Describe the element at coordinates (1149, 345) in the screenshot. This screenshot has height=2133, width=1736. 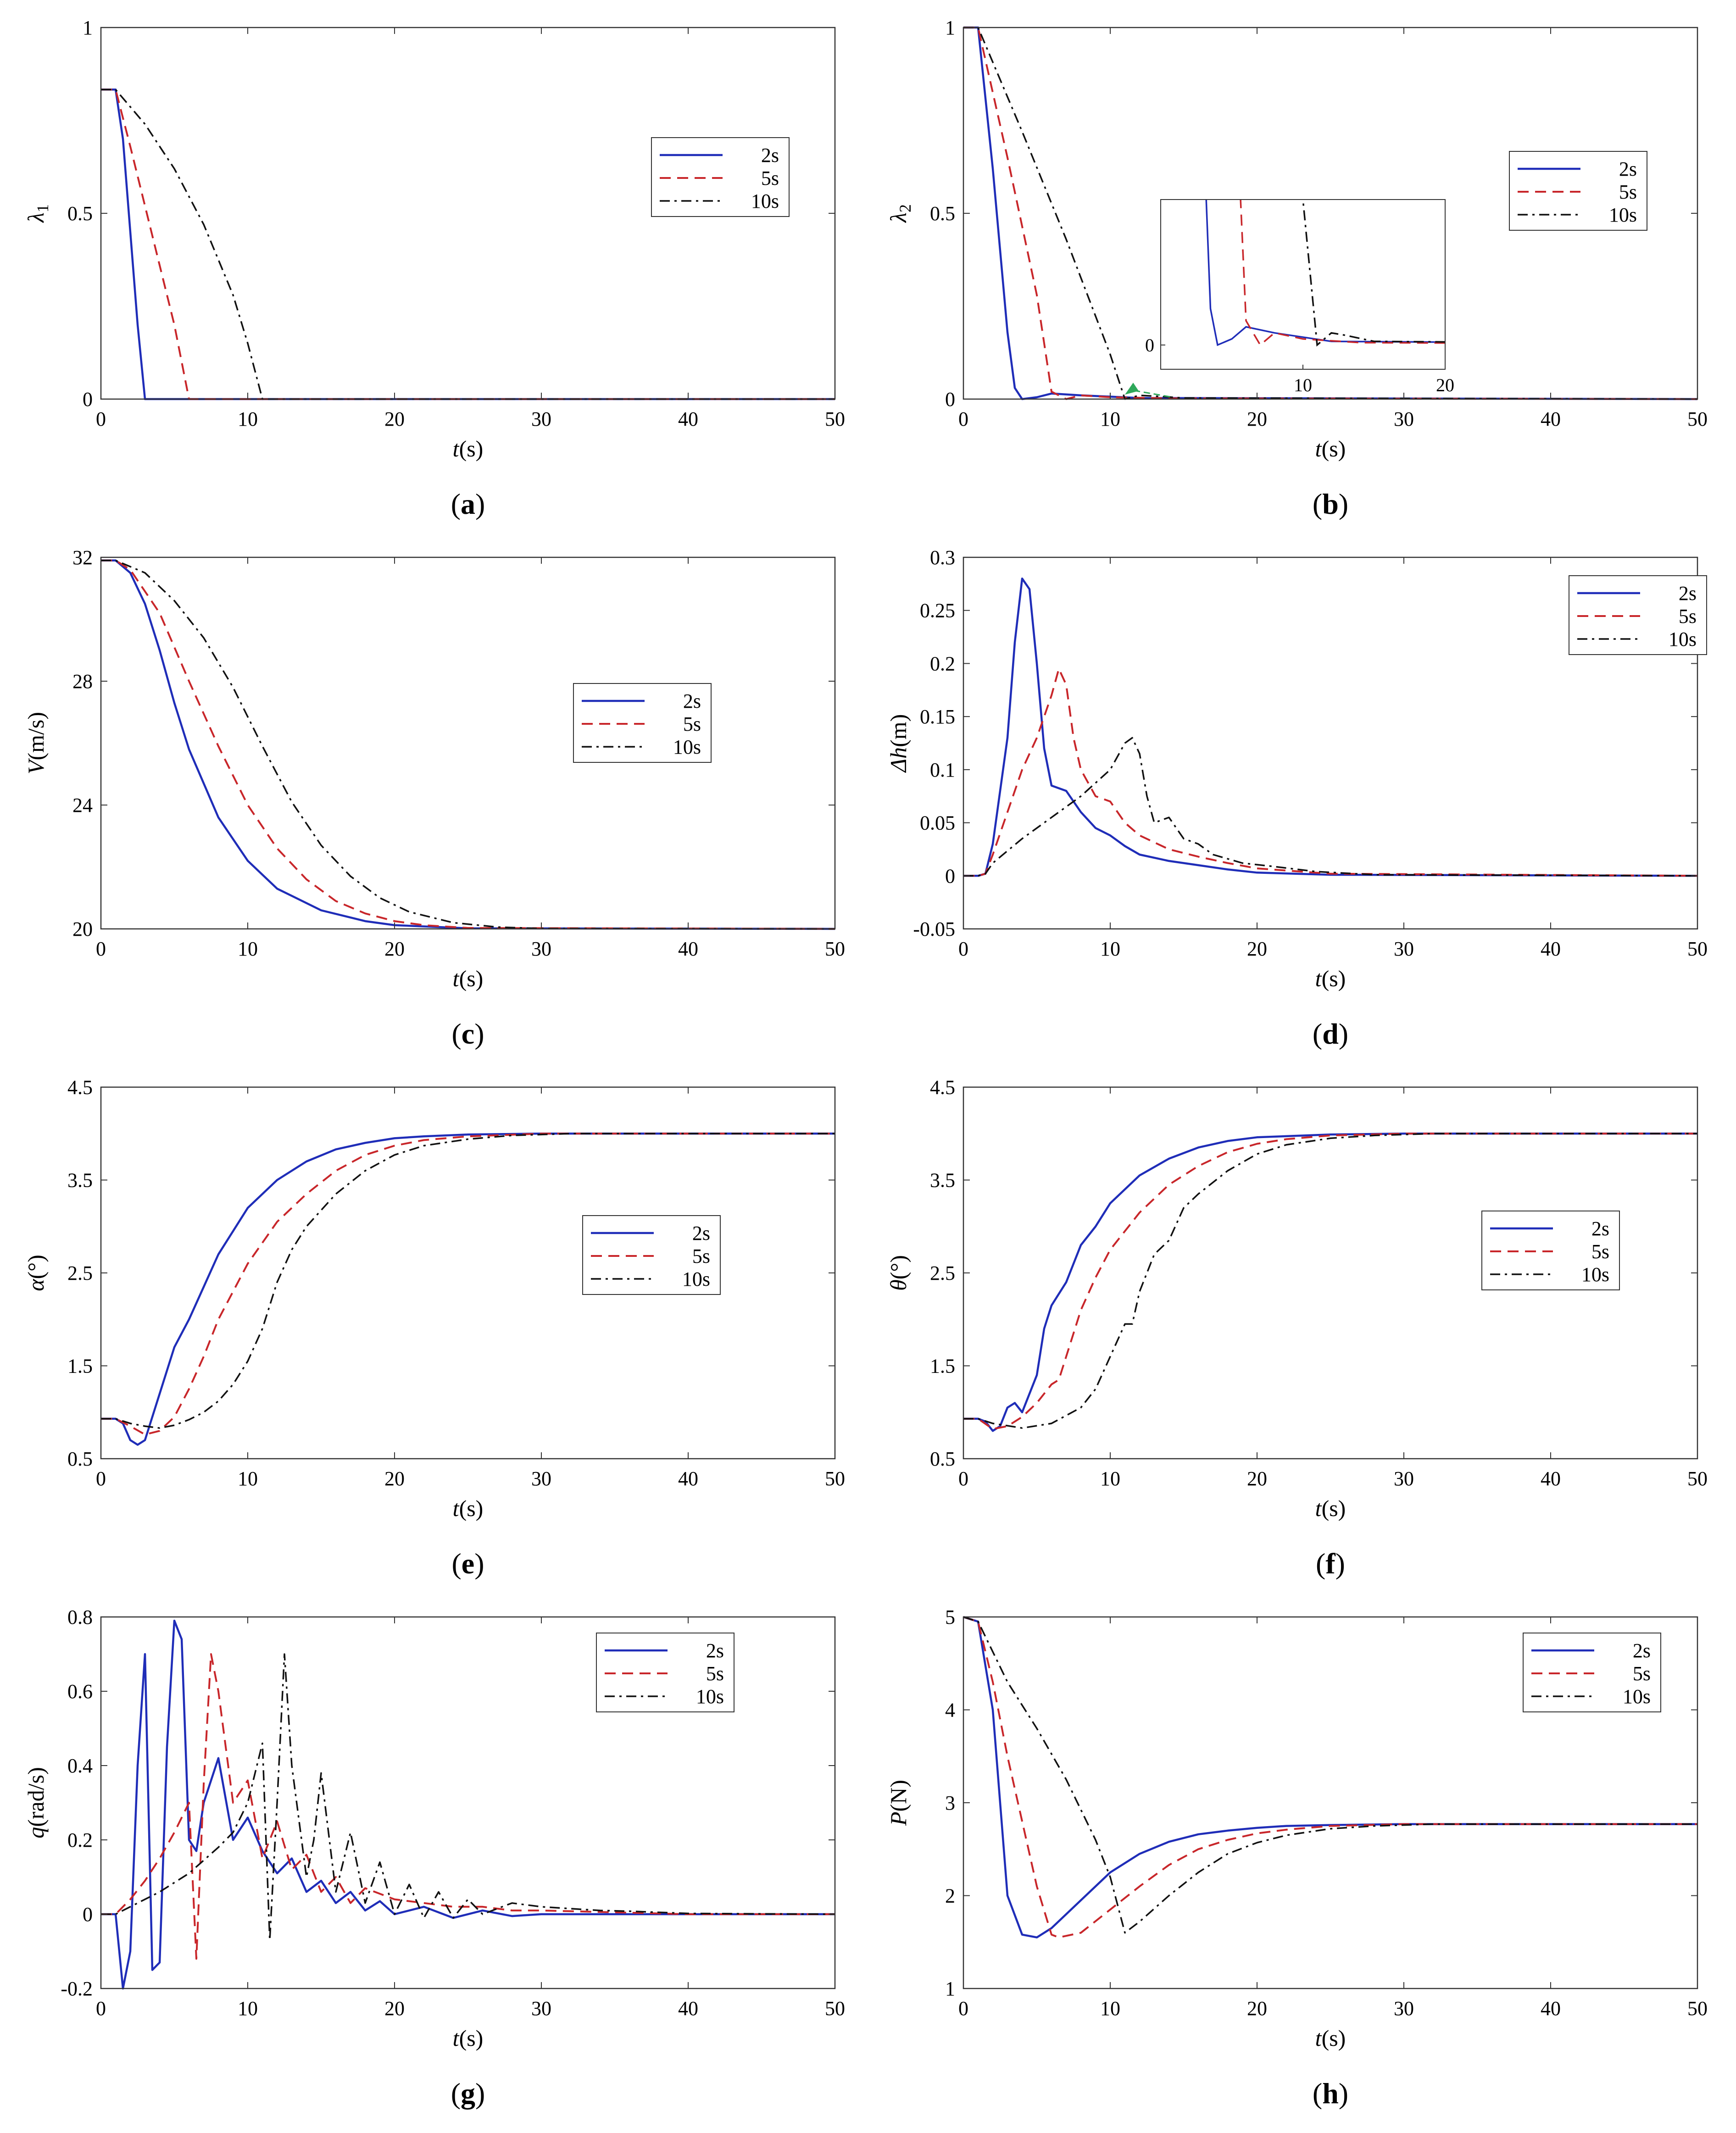
I see `inset-y-tick-label: 0` at that location.